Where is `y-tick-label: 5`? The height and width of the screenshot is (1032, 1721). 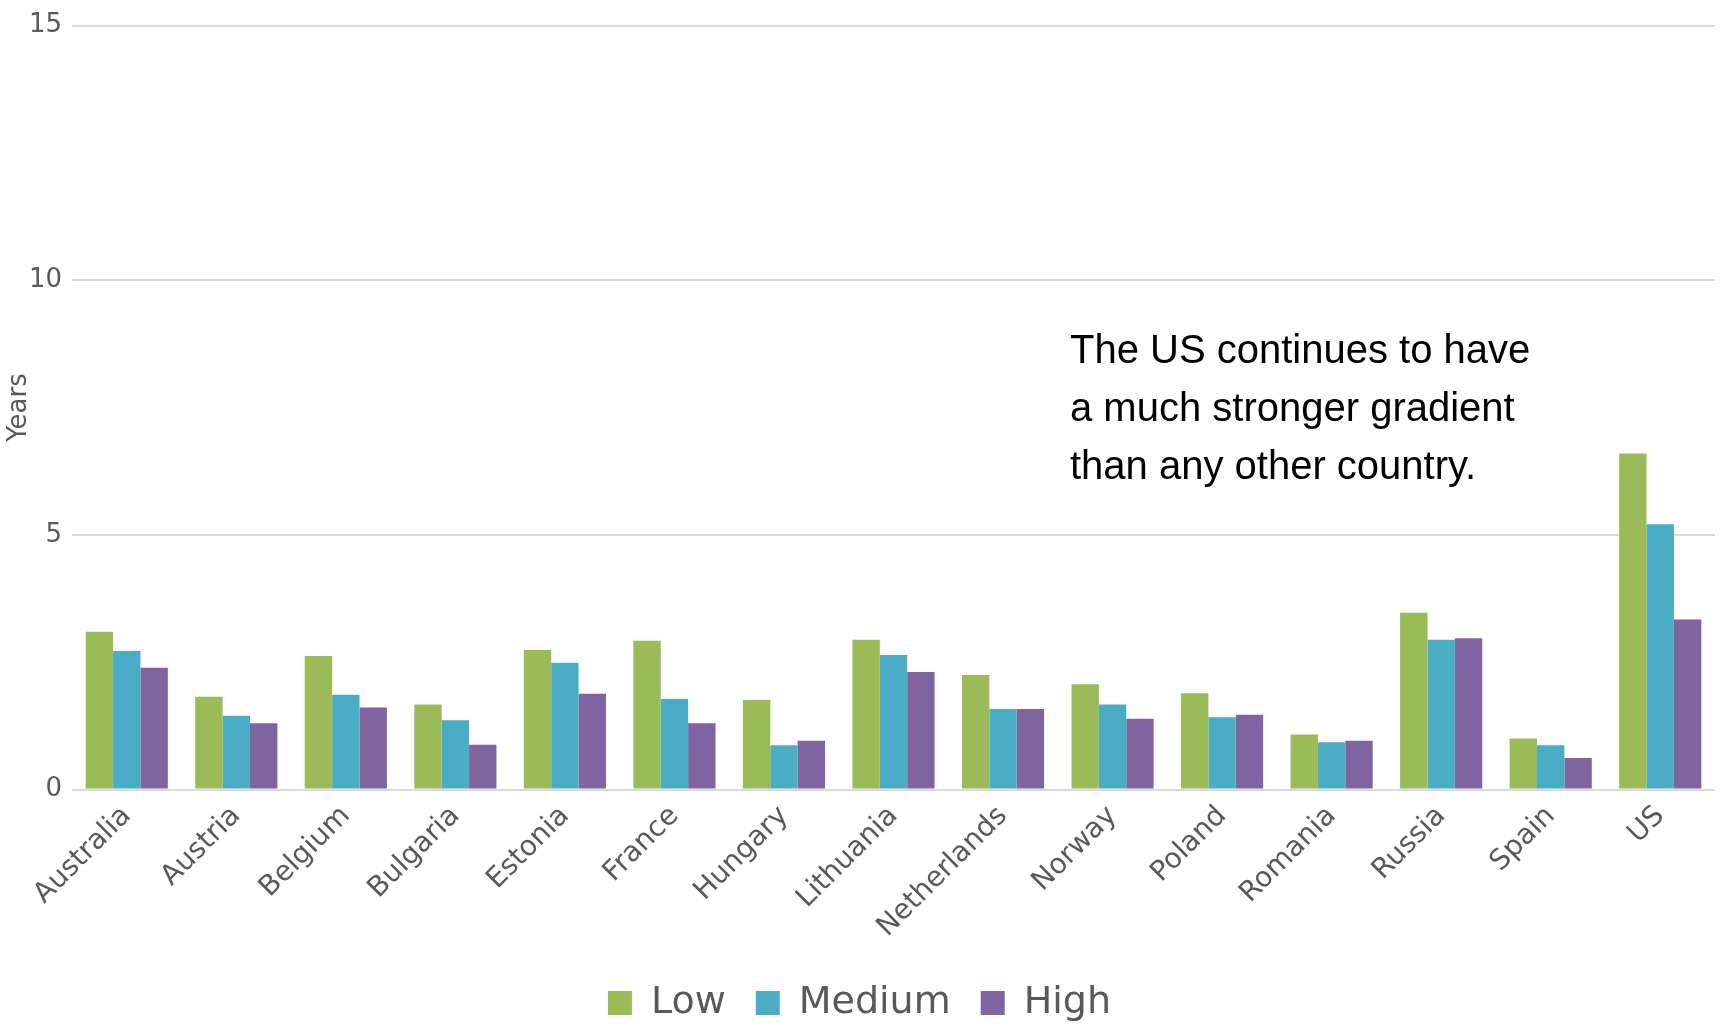
y-tick-label: 5 is located at coordinates (53, 532).